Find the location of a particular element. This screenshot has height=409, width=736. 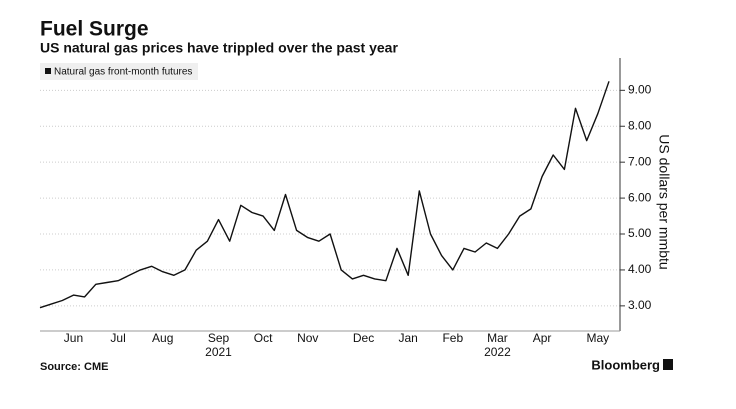

y-tick-label: 3.00 is located at coordinates (640, 305).